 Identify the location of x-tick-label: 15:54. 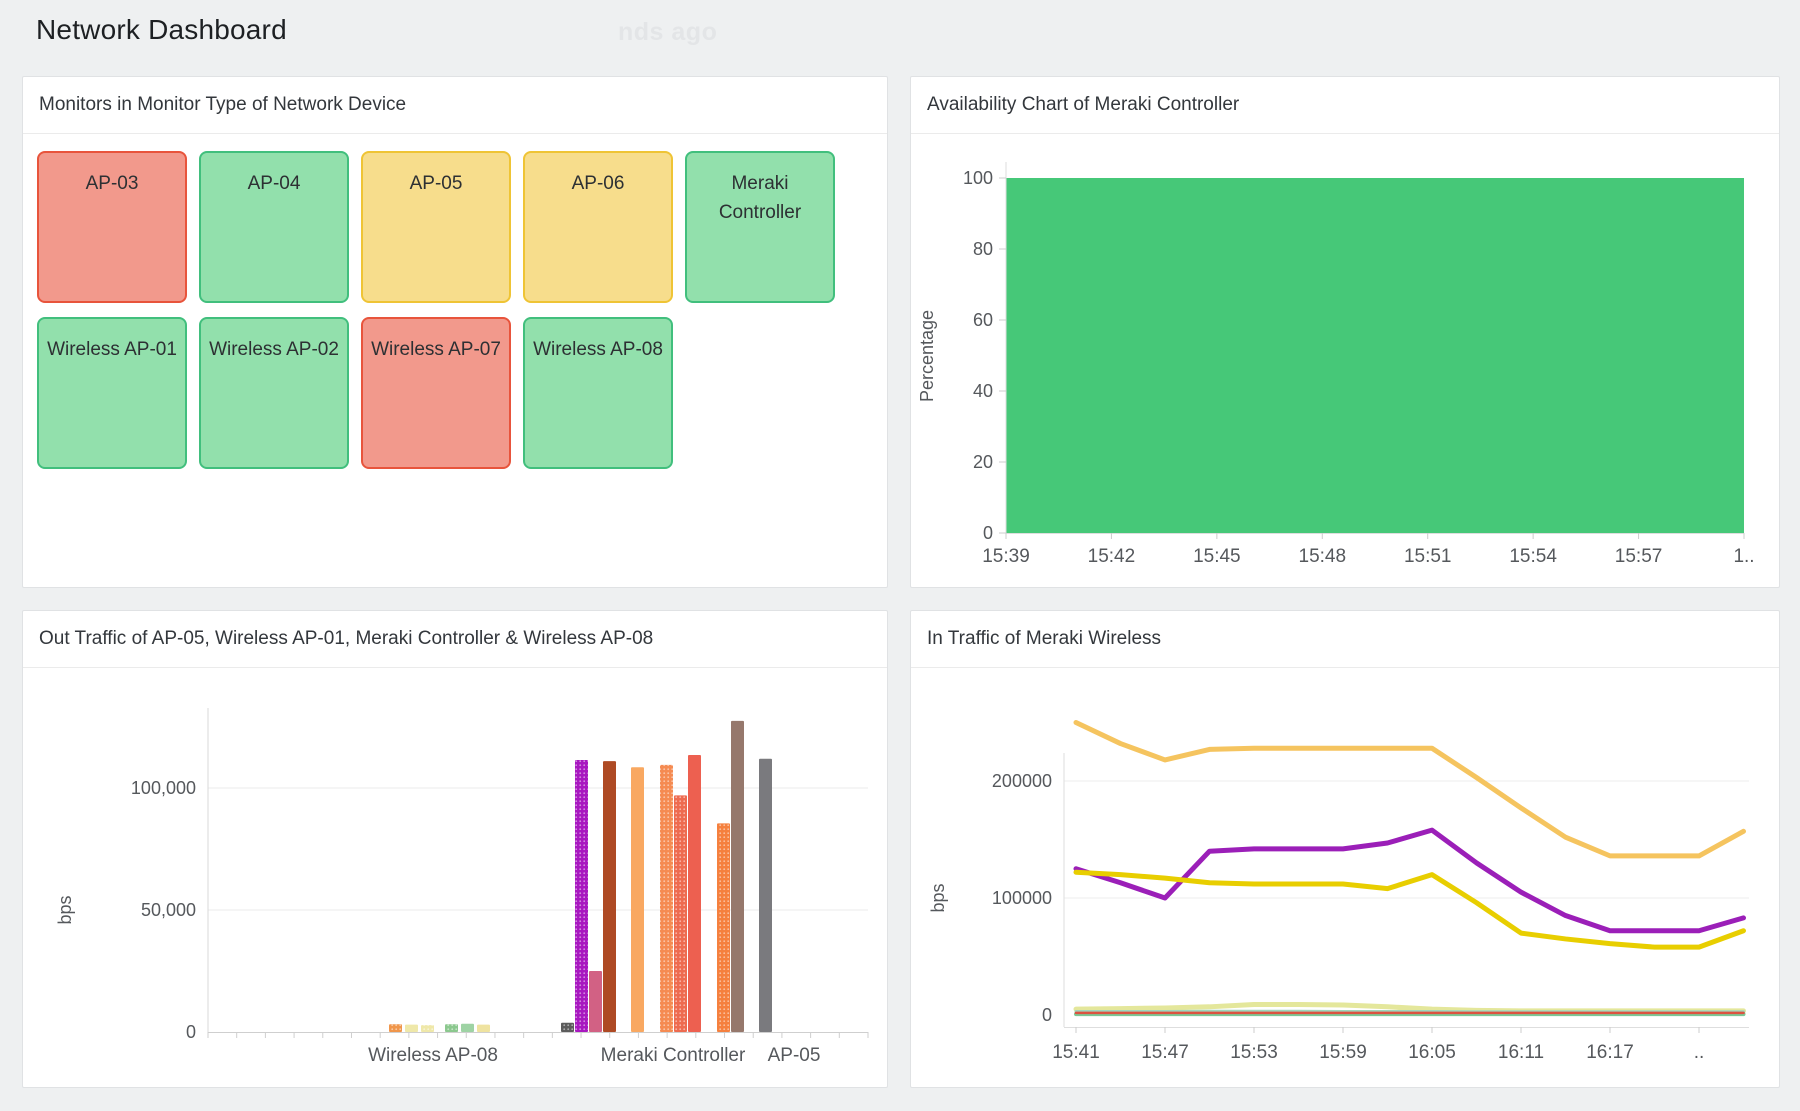
(1533, 556).